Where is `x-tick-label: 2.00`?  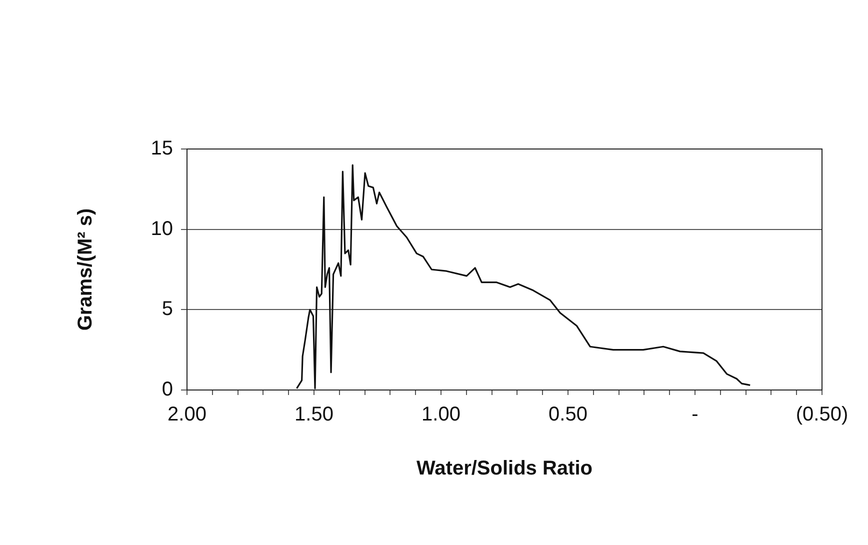
x-tick-label: 2.00 is located at coordinates (187, 415).